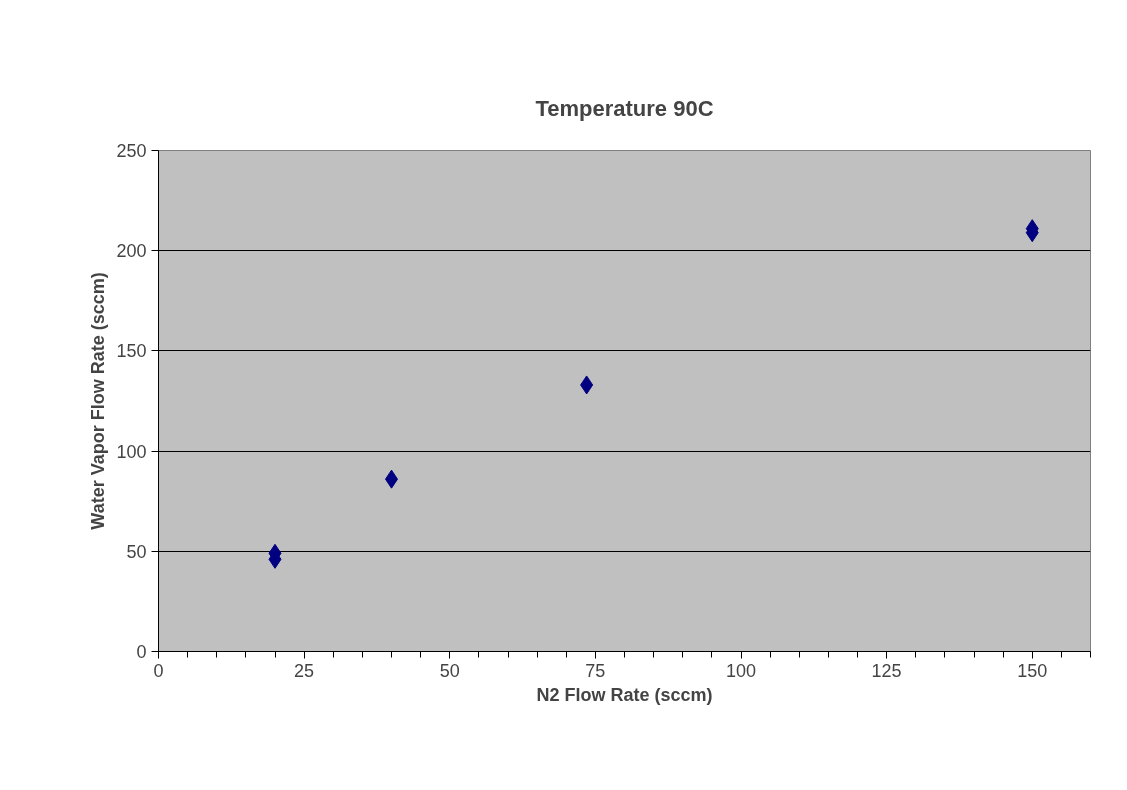 Image resolution: width=1127 pixels, height=790 pixels. I want to click on y-axis-title: Water Vapor Flow Rate (sccm), so click(98, 401).